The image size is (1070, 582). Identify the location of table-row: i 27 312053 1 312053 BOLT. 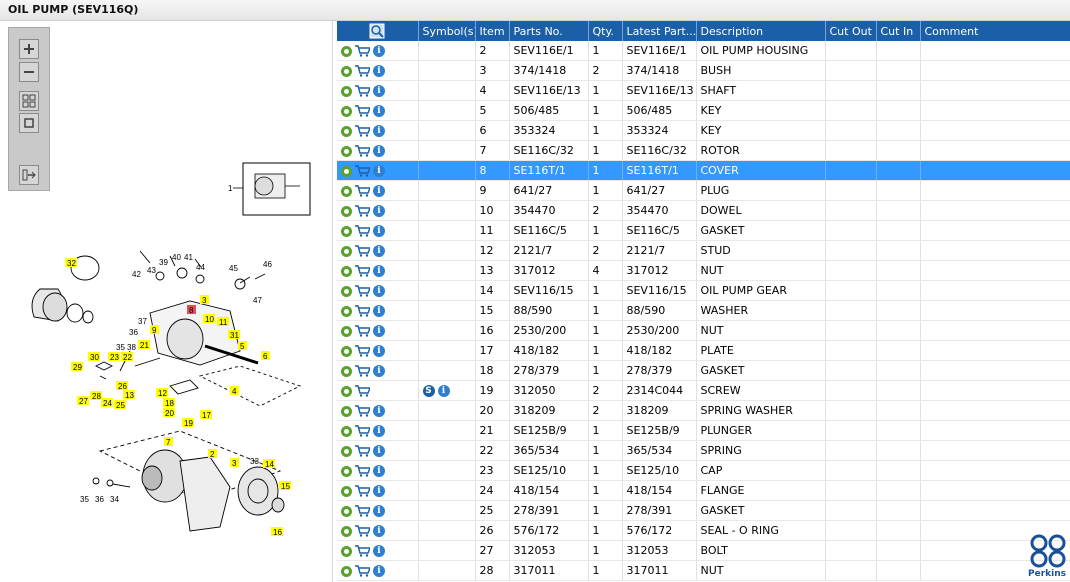
(703, 550).